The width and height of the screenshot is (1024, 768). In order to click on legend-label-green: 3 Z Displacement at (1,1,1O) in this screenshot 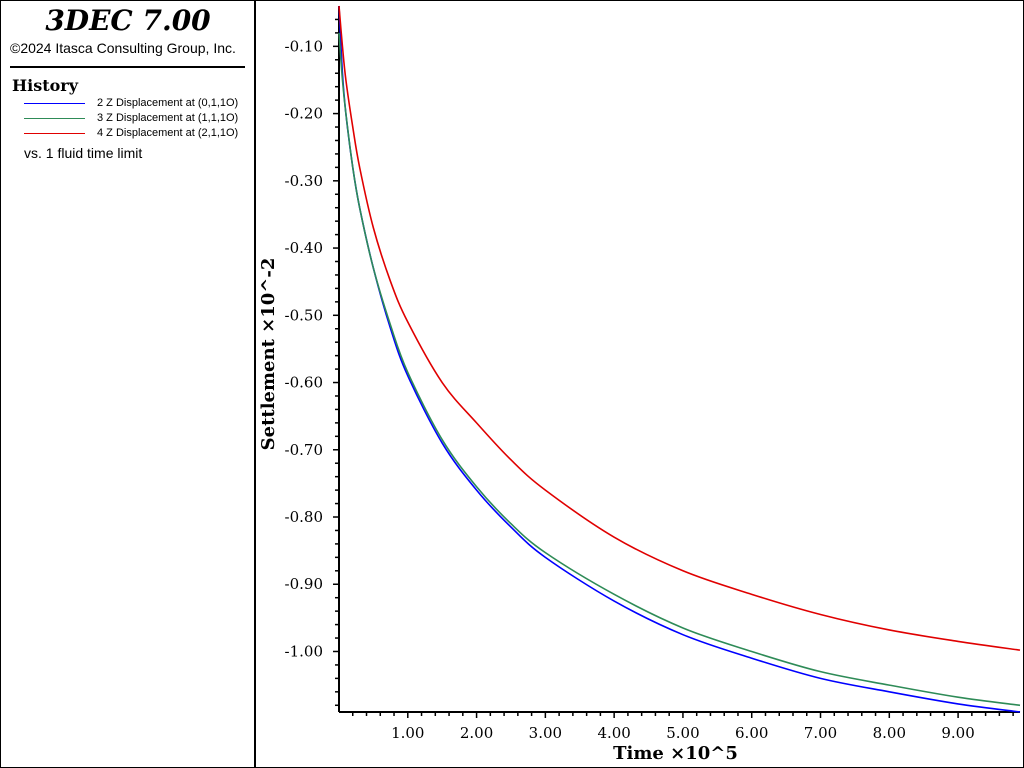, I will do `click(168, 118)`.